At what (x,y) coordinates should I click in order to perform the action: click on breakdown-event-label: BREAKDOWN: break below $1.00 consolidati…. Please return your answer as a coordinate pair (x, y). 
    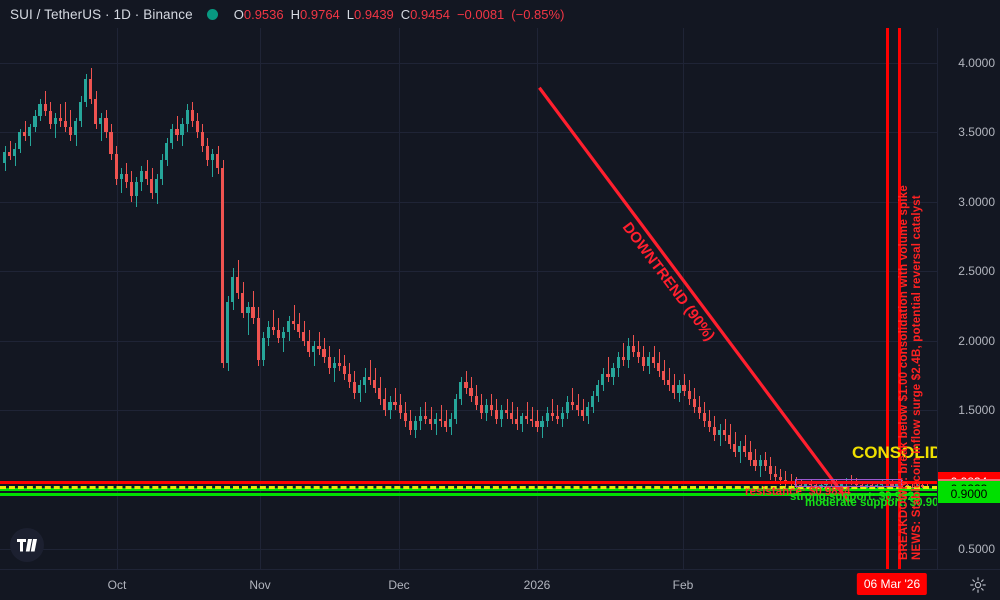
    Looking at the image, I should click on (904, 372).